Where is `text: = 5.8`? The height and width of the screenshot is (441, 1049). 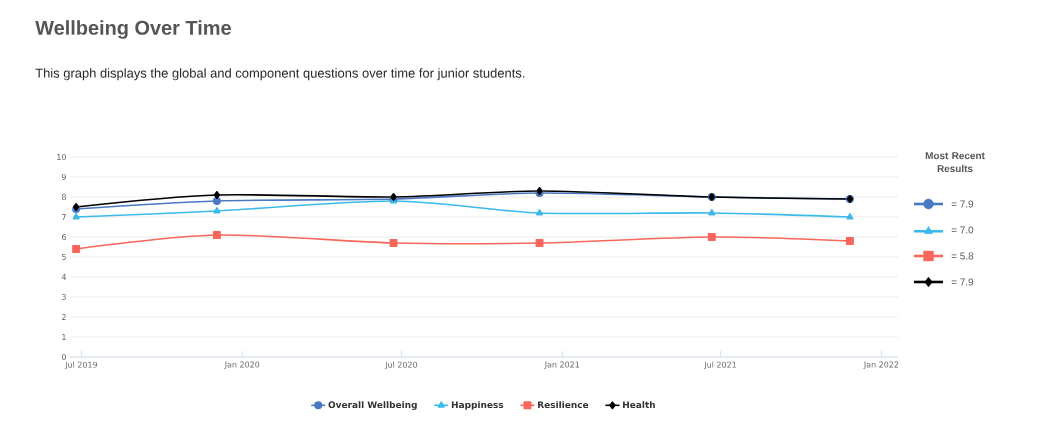 text: = 5.8 is located at coordinates (962, 256).